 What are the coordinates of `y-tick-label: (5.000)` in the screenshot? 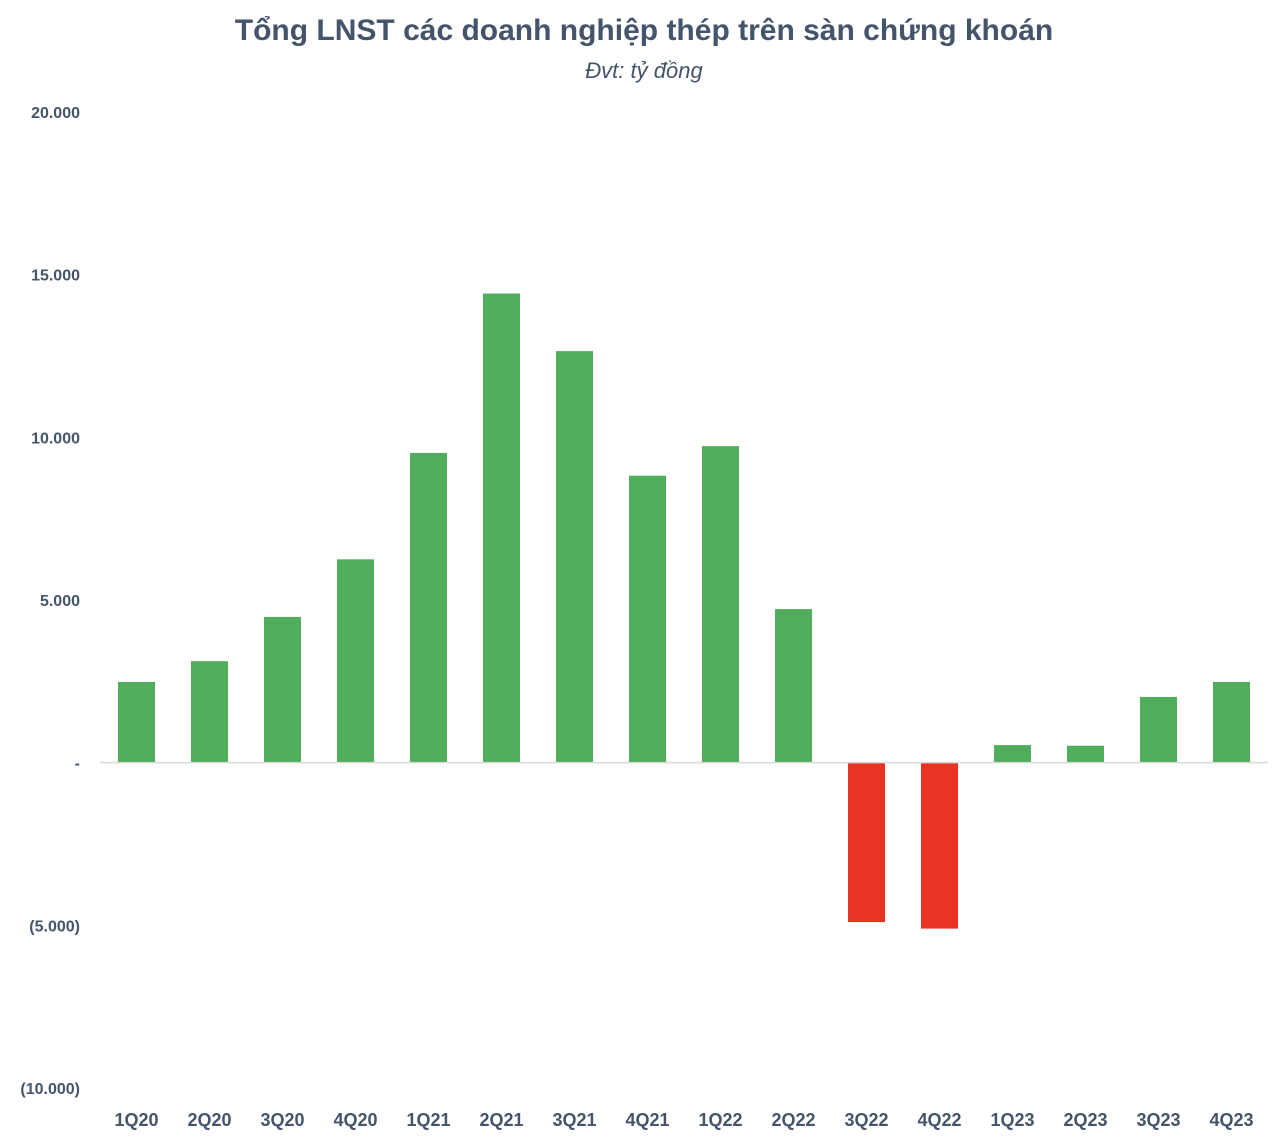 It's located at (54, 926).